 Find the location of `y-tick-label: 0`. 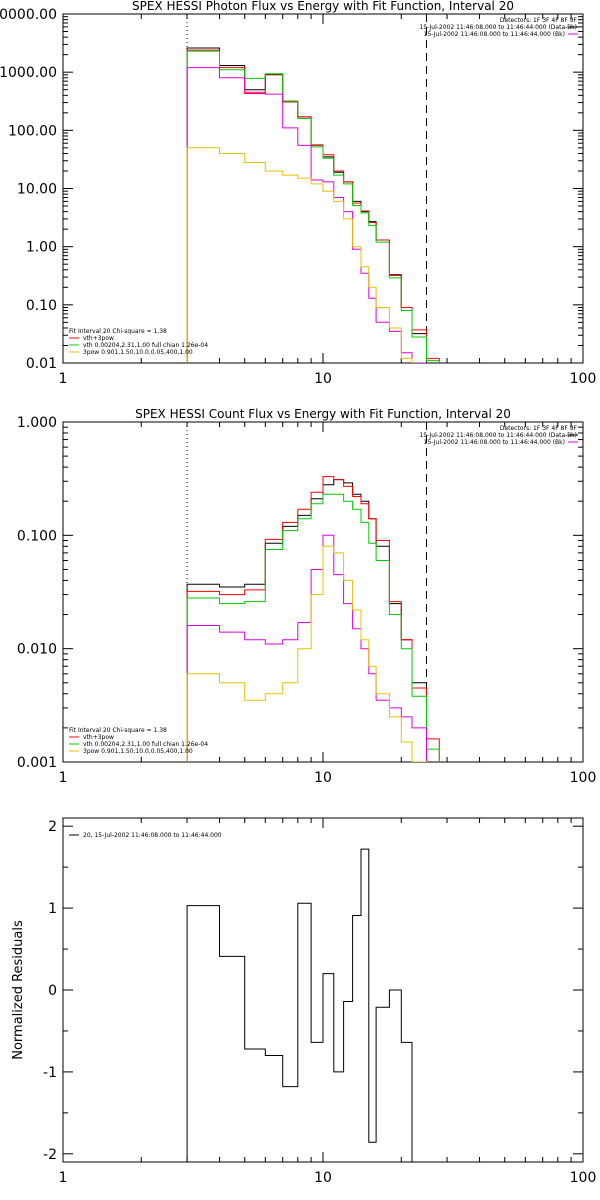

y-tick-label: 0 is located at coordinates (52, 991).